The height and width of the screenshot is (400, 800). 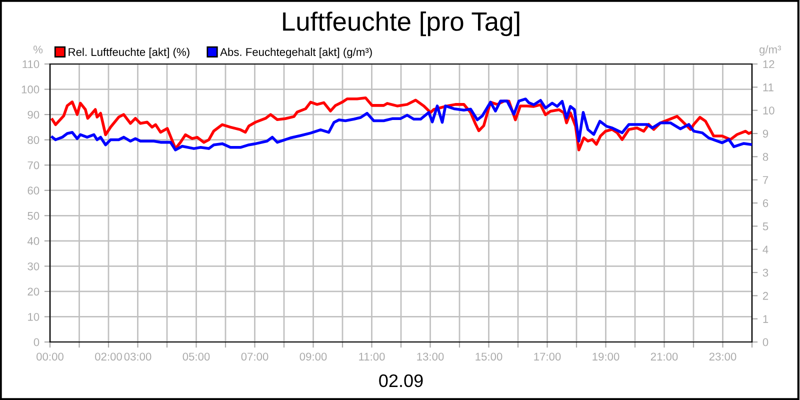 I want to click on y2-tick-label: 5, so click(x=765, y=226).